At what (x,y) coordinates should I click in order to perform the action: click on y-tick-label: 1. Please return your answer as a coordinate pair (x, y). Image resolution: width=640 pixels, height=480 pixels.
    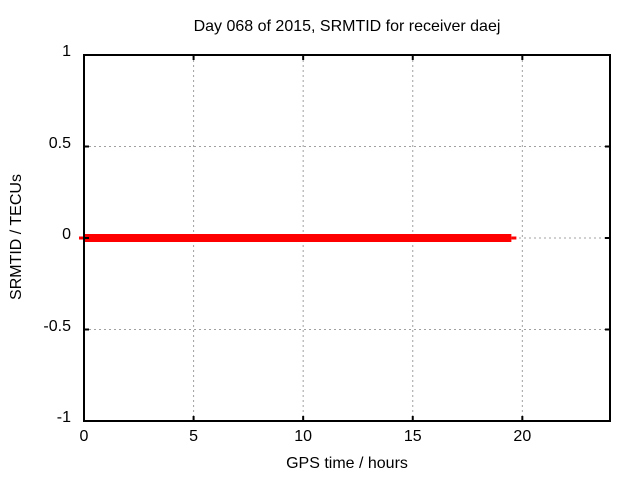
    Looking at the image, I should click on (66, 51).